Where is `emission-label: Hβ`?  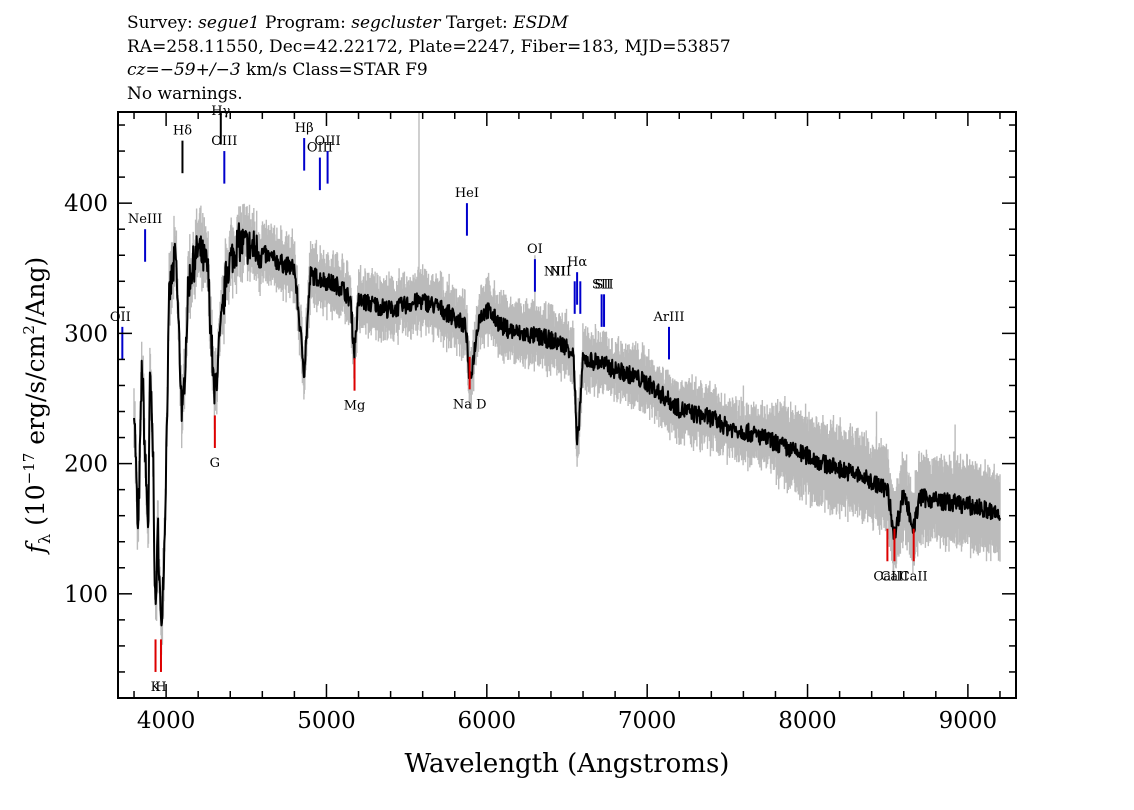 emission-label: Hβ is located at coordinates (304, 128).